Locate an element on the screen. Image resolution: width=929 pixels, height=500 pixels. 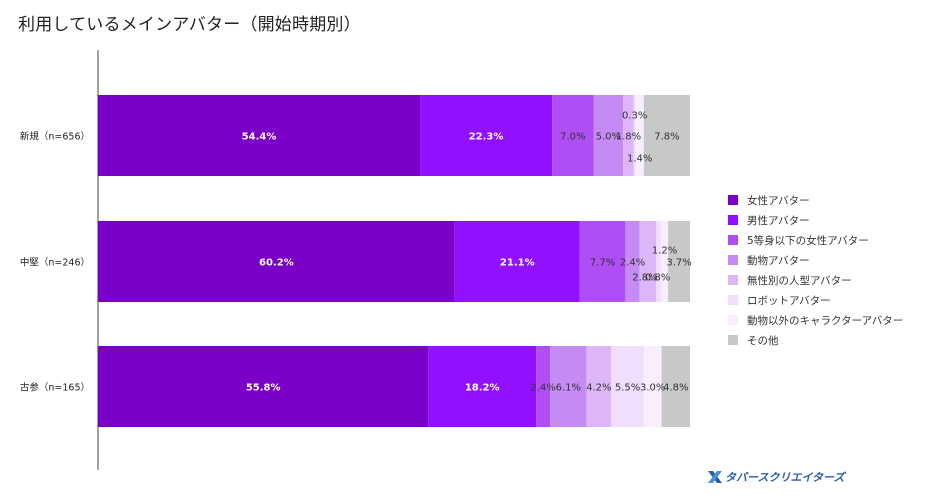
legend-item: 男性アバター is located at coordinates (815, 220).